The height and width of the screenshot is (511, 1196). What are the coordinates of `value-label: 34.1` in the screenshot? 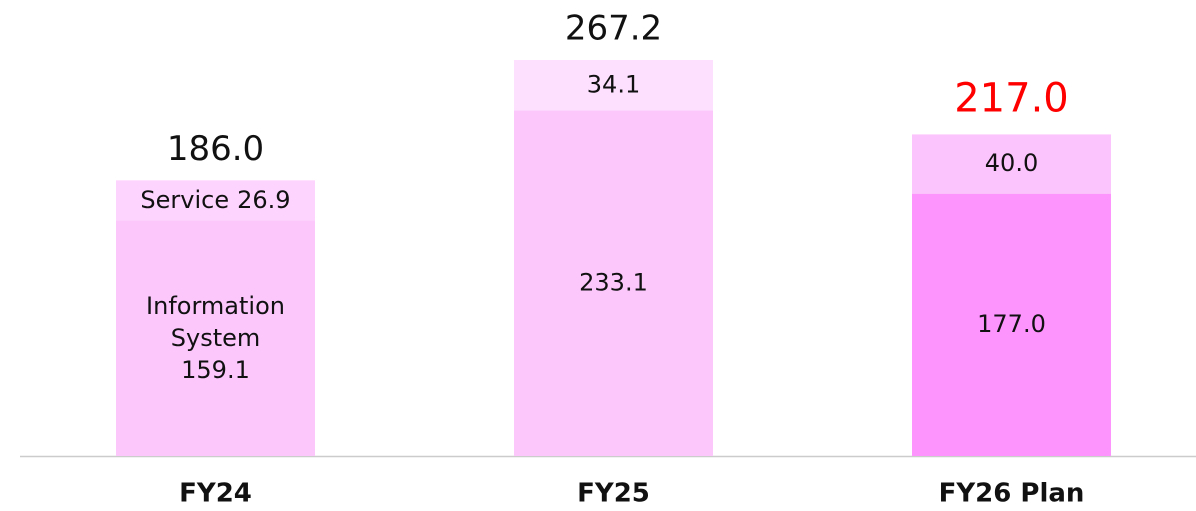 It's located at (613, 84).